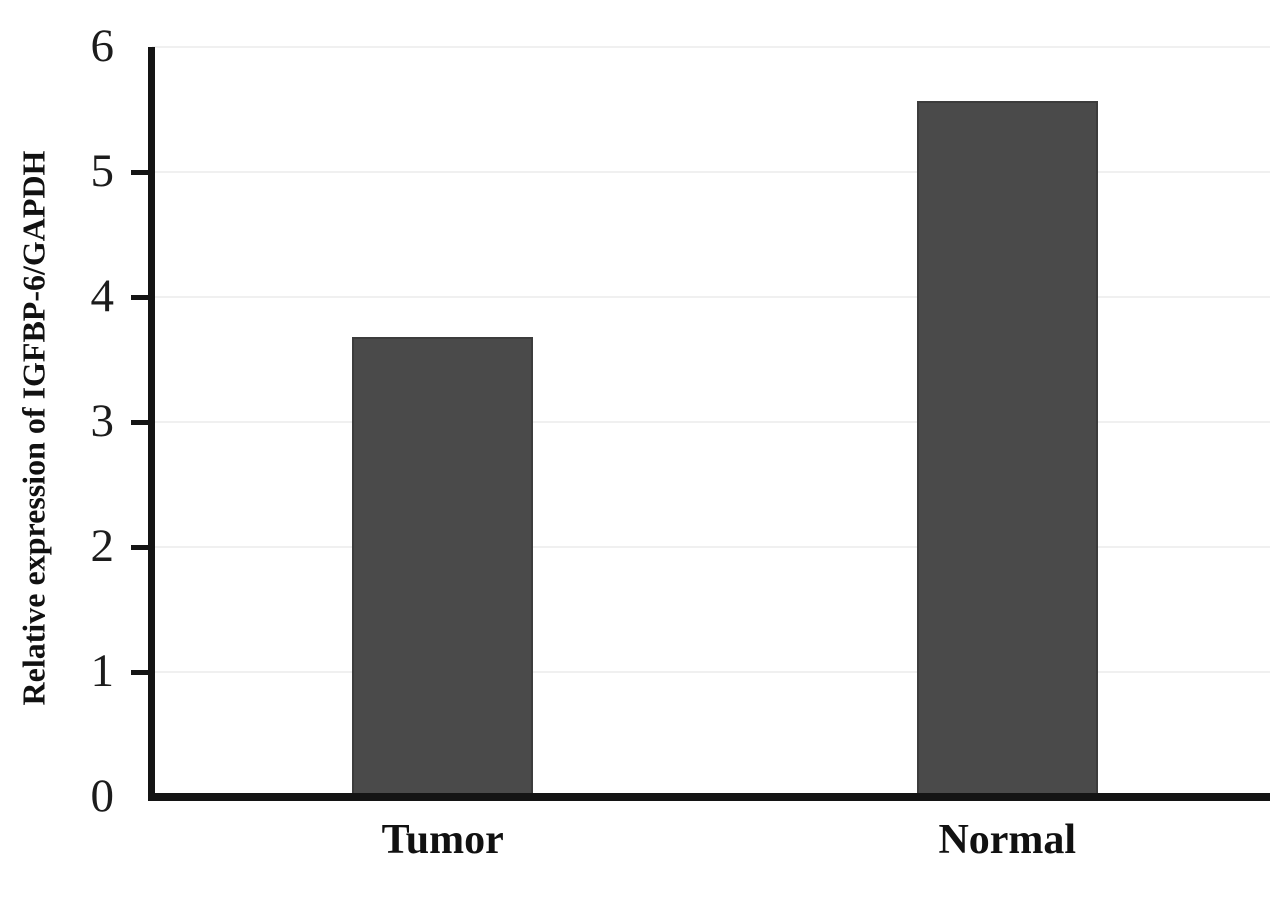 This screenshot has width=1275, height=901. Describe the element at coordinates (102, 171) in the screenshot. I see `y-tick-label-5: 5` at that location.